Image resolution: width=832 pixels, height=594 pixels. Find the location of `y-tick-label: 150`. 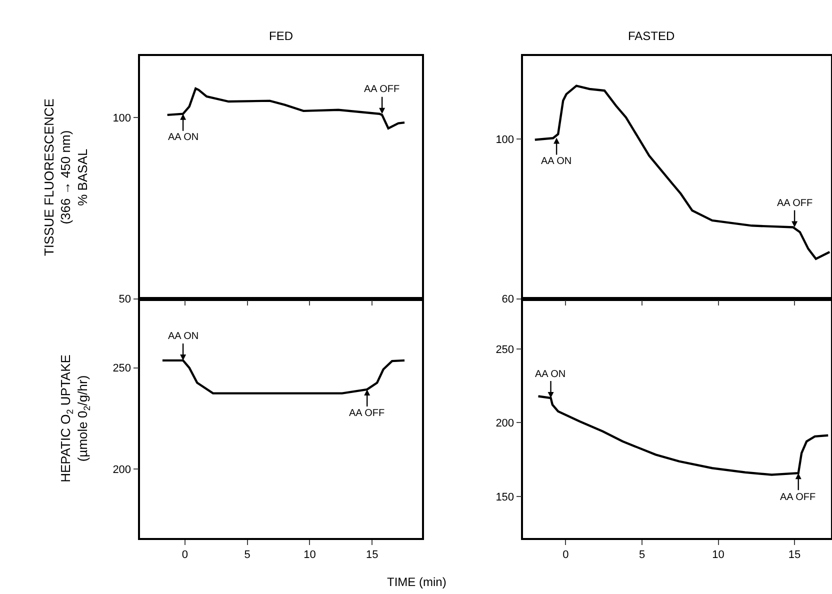

y-tick-label: 150 is located at coordinates (505, 497).